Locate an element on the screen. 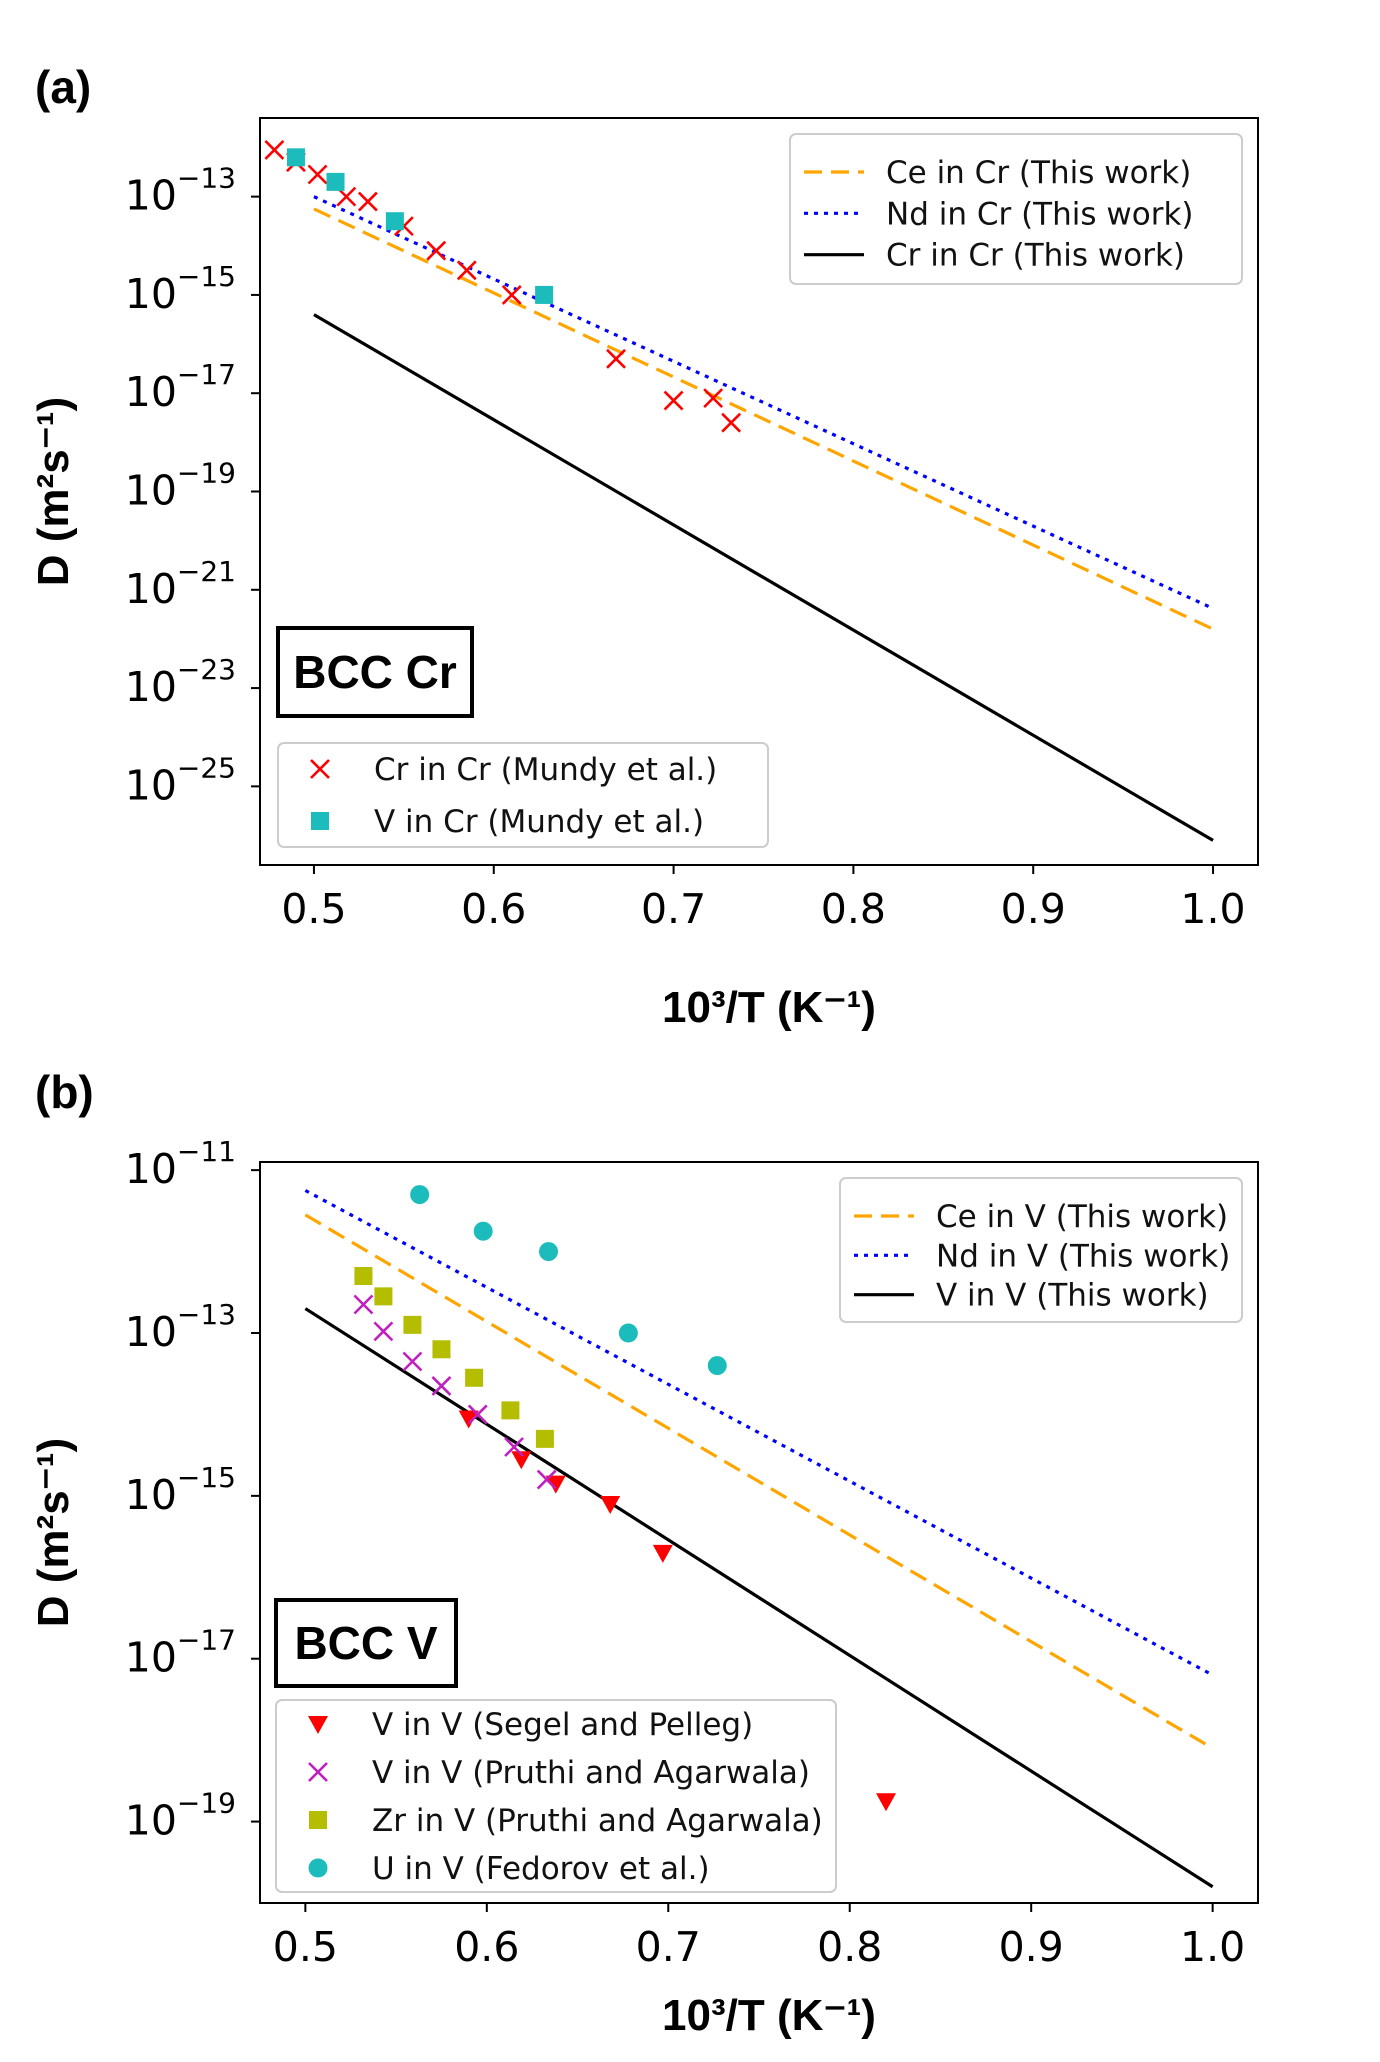 This screenshot has height=2062, width=1380. material-label: BCC V is located at coordinates (366, 1643).